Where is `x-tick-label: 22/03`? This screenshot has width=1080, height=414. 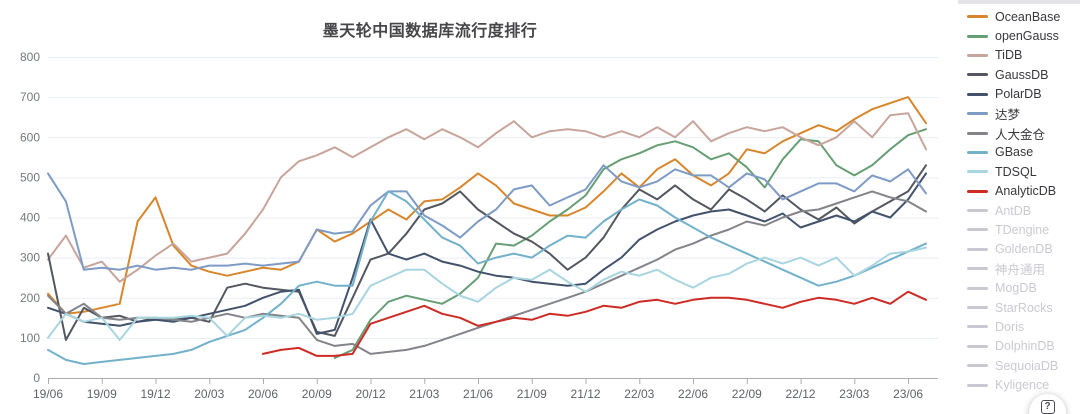 x-tick-label: 22/03 is located at coordinates (639, 394).